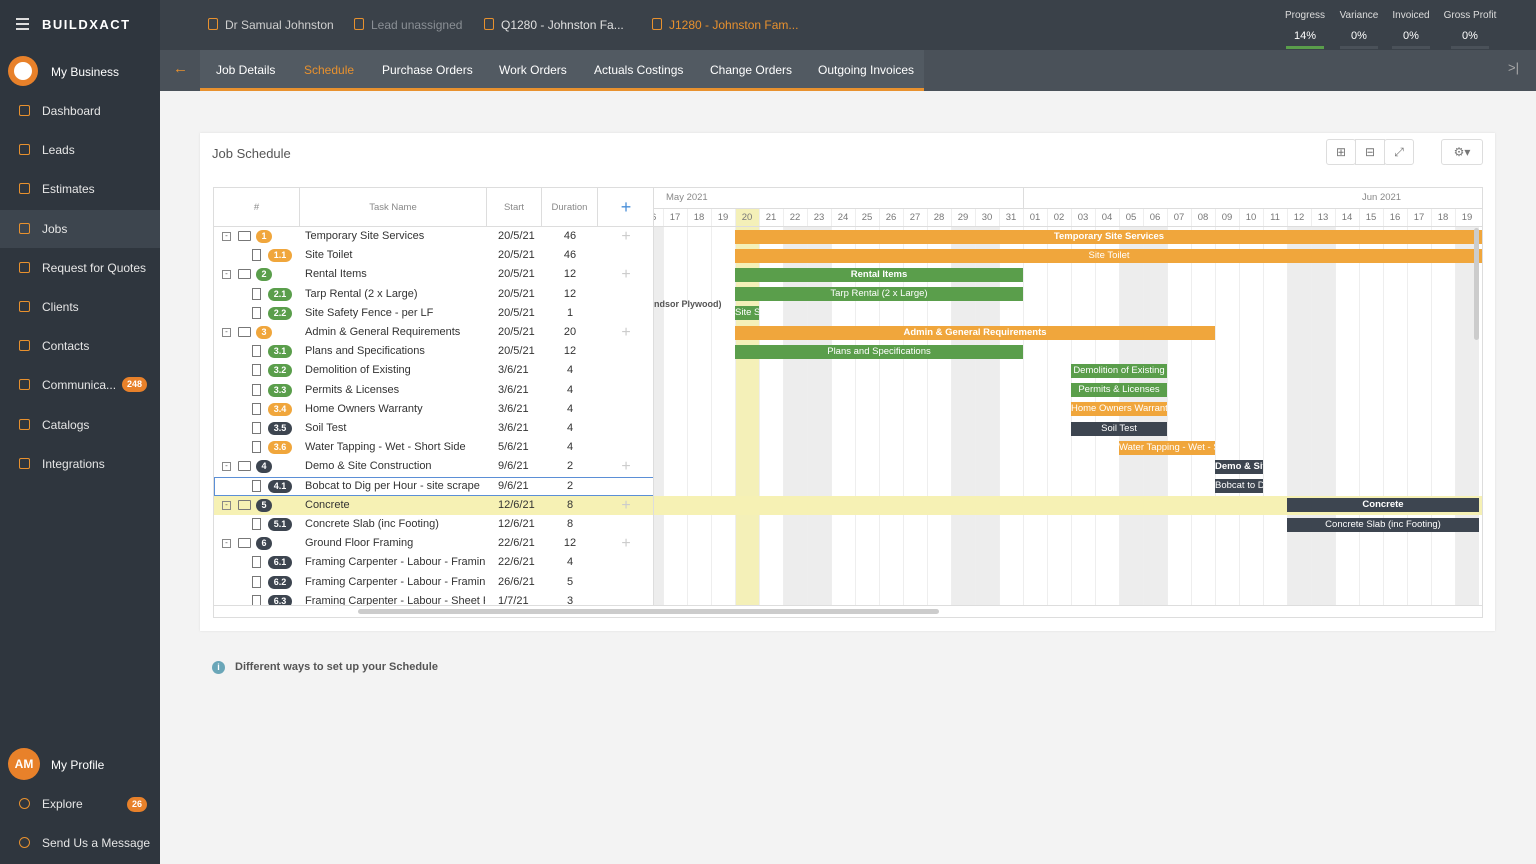 The width and height of the screenshot is (1536, 864). Describe the element at coordinates (533, 70) in the screenshot. I see `tab: Work Orders` at that location.